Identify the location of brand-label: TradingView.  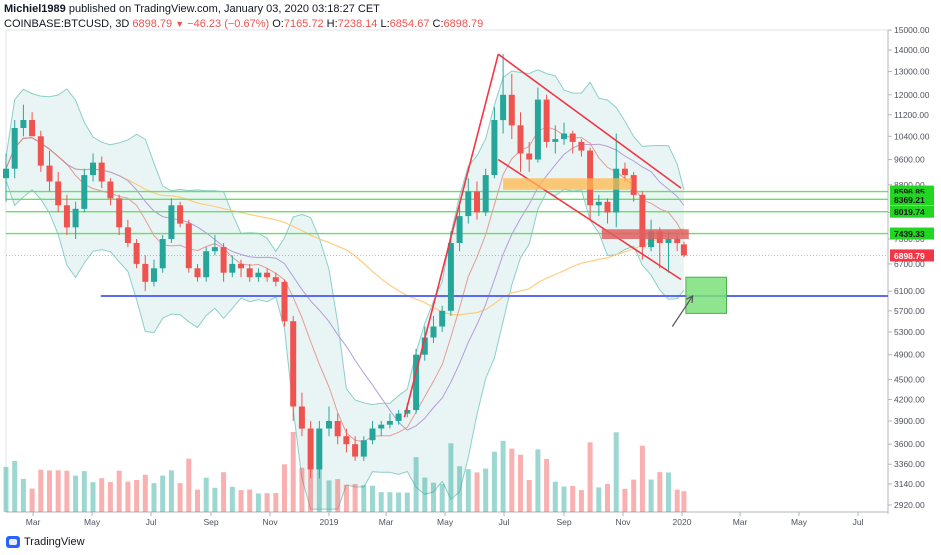
(54, 542).